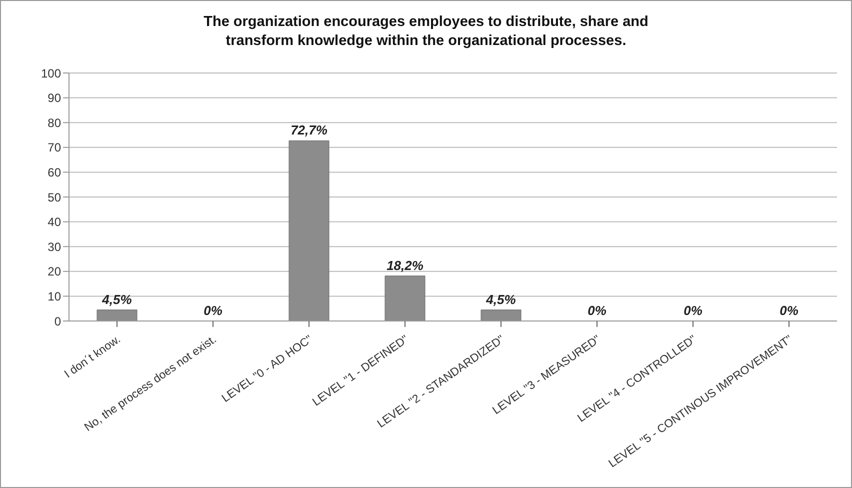 Image resolution: width=852 pixels, height=488 pixels. I want to click on y-tick-label: 10, so click(55, 296).